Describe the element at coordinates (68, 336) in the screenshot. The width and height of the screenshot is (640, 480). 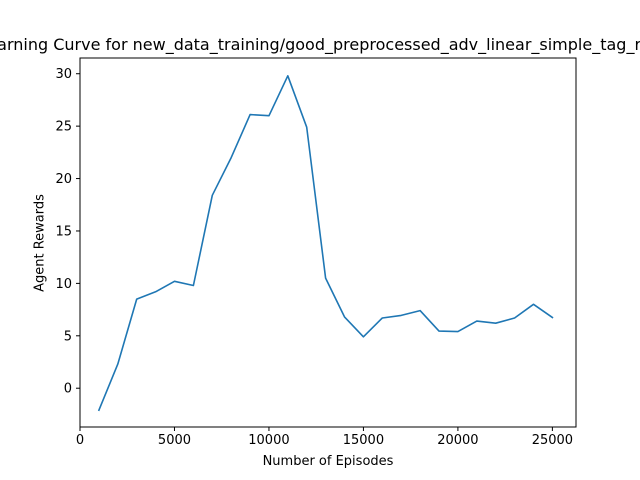
I see `y-tick-label: 5` at that location.